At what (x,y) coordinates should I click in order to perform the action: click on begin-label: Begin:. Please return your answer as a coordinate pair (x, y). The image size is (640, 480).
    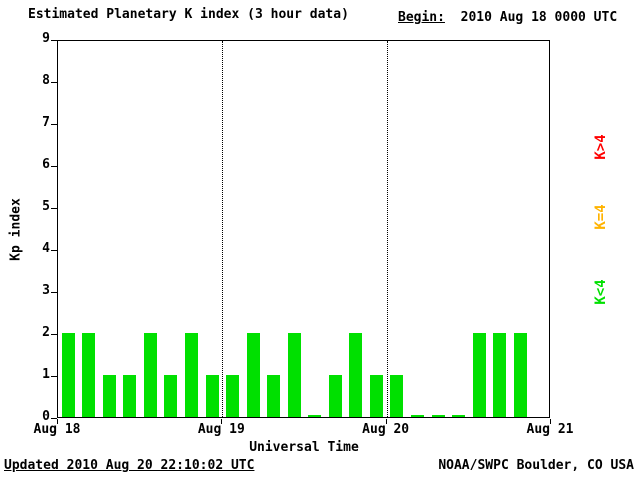
    Looking at the image, I should click on (421, 17).